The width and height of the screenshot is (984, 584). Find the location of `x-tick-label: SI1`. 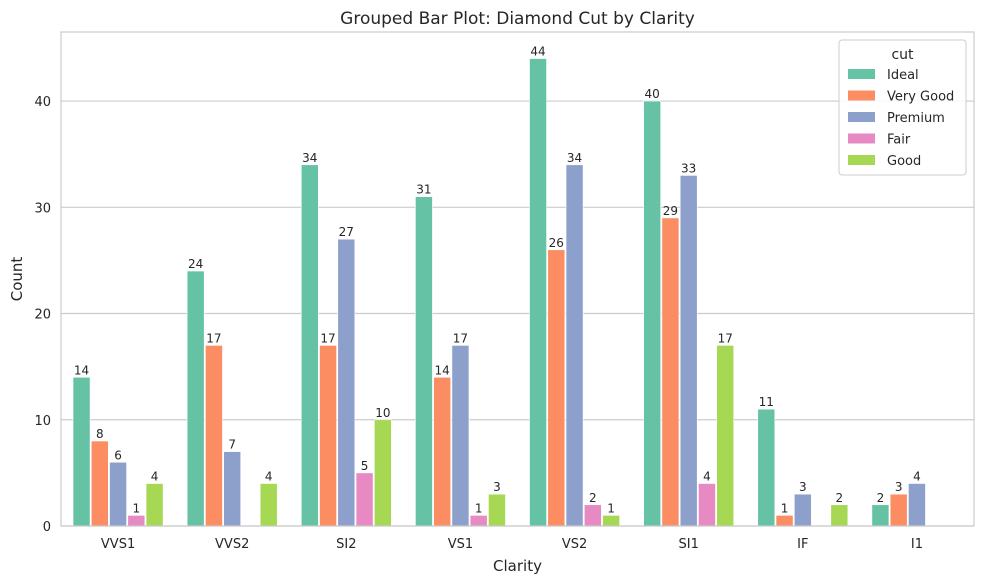

x-tick-label: SI1 is located at coordinates (689, 544).